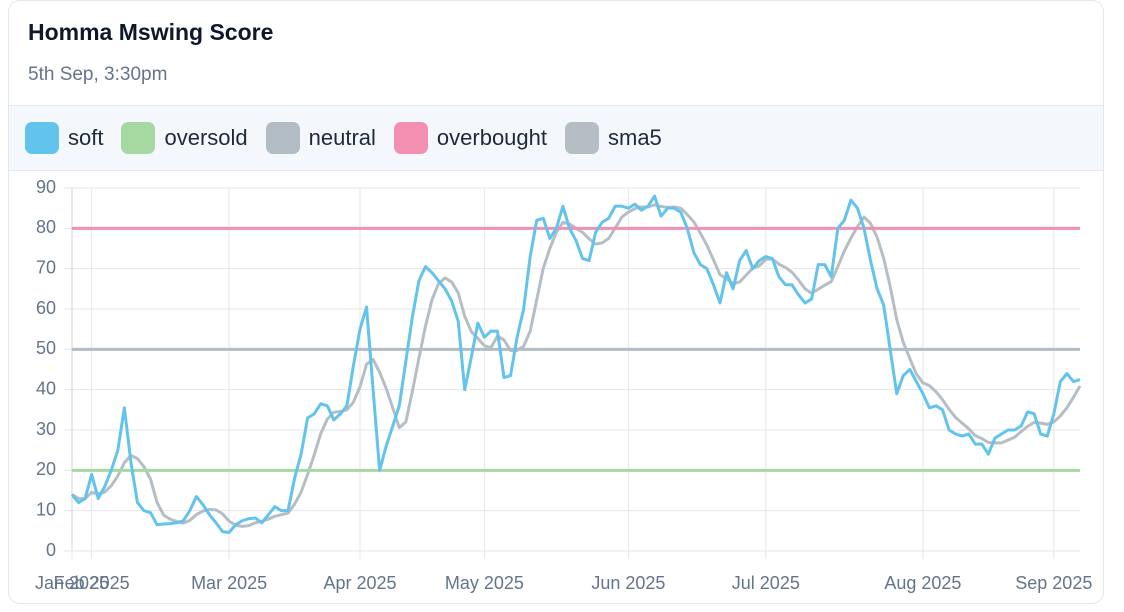 The image size is (1124, 612). I want to click on legend-item: sma5, so click(613, 138).